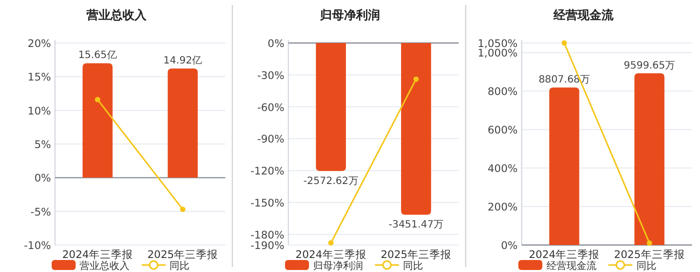  Describe the element at coordinates (105, 266) in the screenshot. I see `legend-label: 营业总收入` at that location.